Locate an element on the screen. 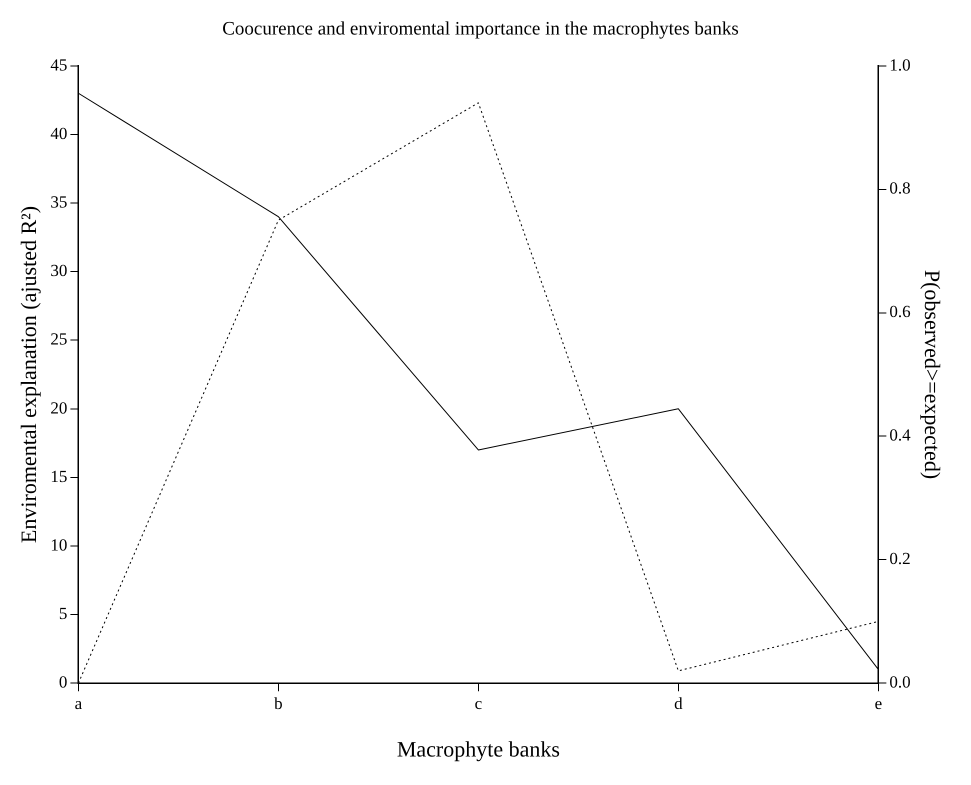 This screenshot has width=971, height=785. y2-tick-label: 0.0 is located at coordinates (900, 682).